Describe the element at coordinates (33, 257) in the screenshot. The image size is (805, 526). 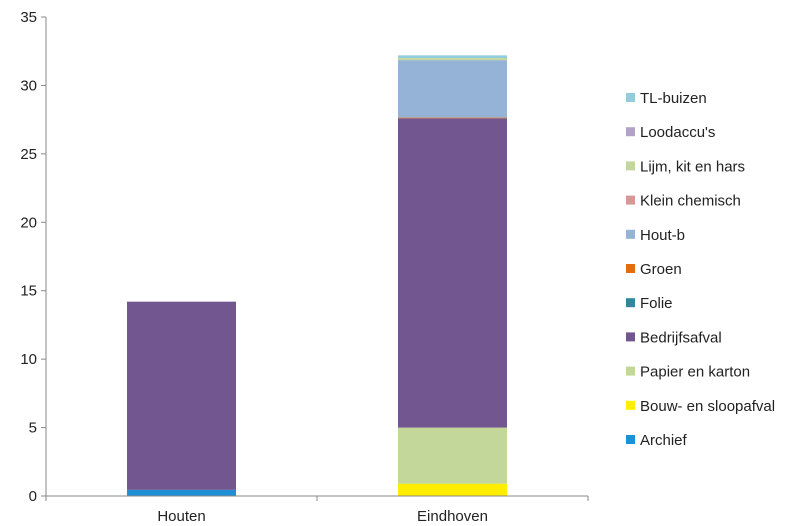
I see `y-axis-ticks: 0 5 10 15 20 25 30 35` at that location.